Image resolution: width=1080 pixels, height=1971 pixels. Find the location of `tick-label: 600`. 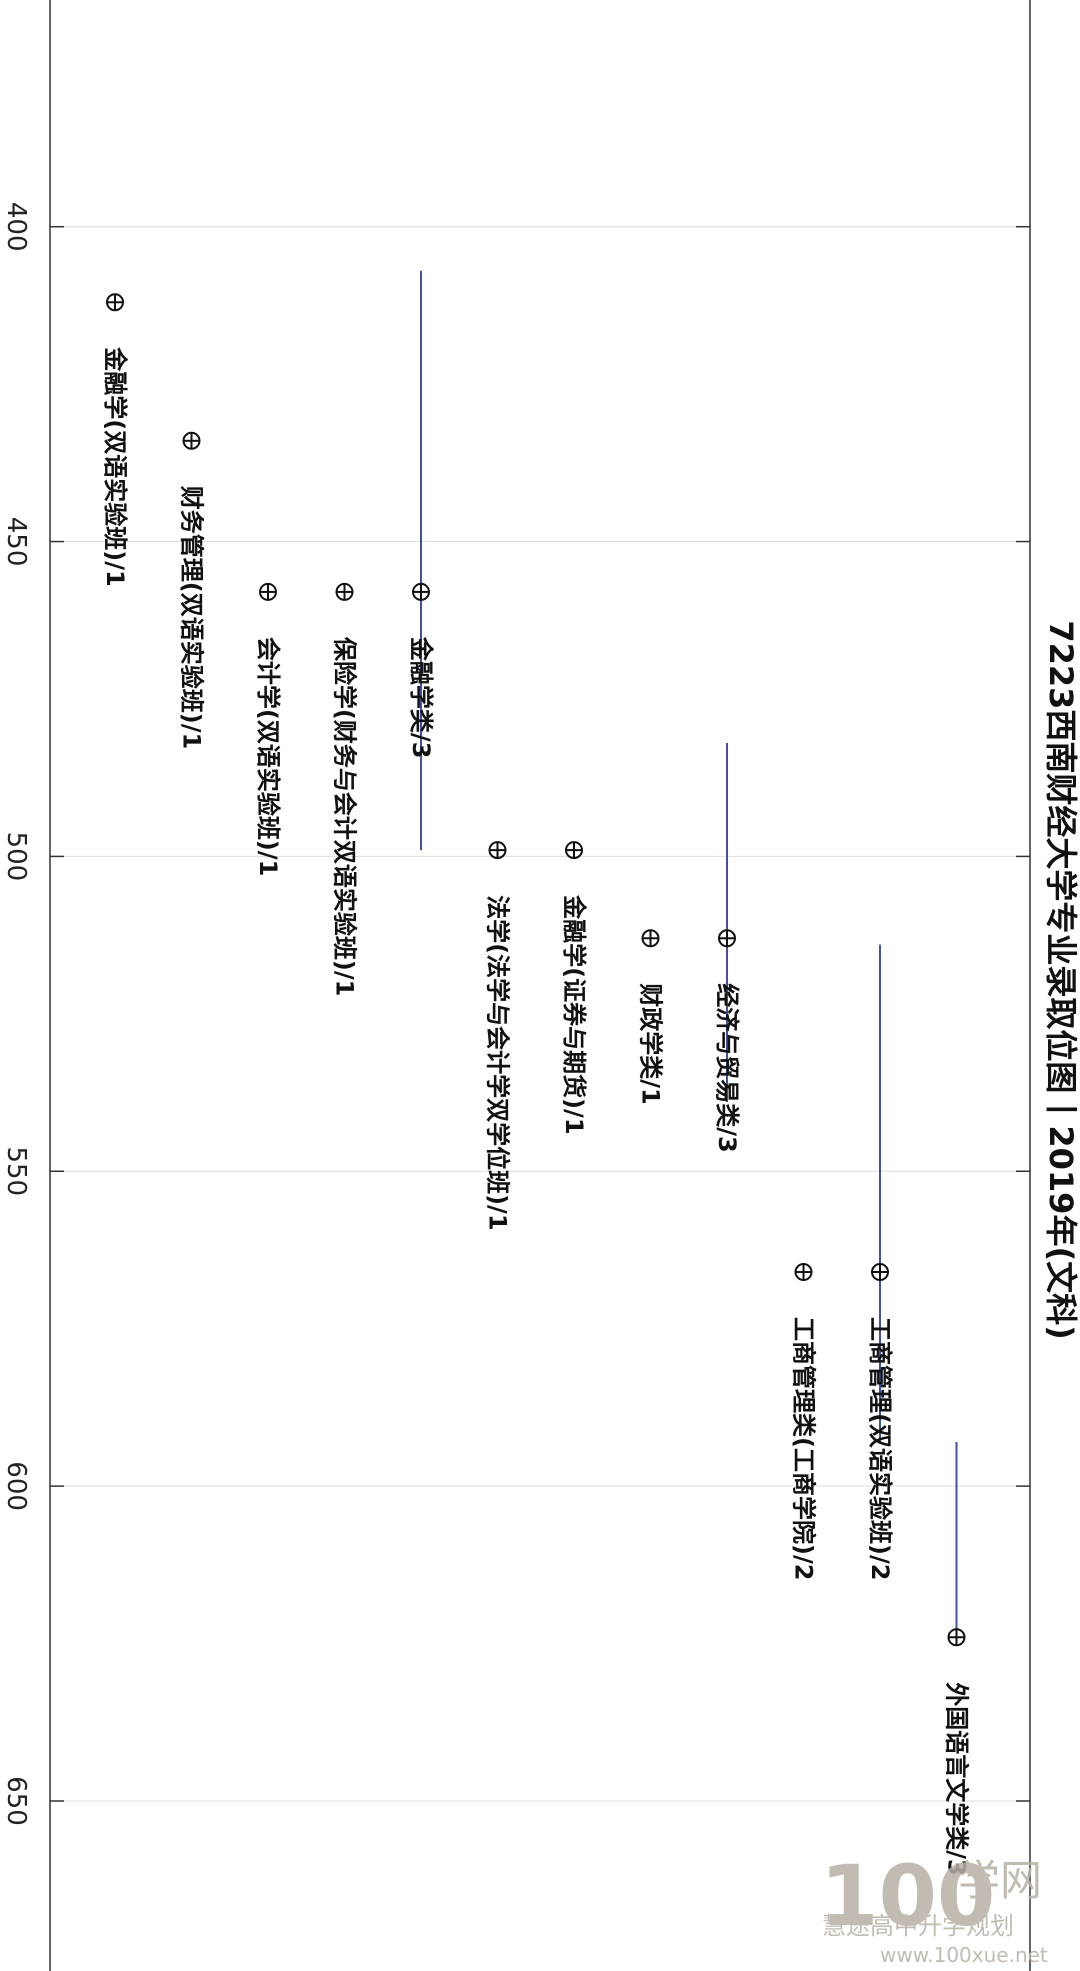

tick-label: 600 is located at coordinates (16, 1486).